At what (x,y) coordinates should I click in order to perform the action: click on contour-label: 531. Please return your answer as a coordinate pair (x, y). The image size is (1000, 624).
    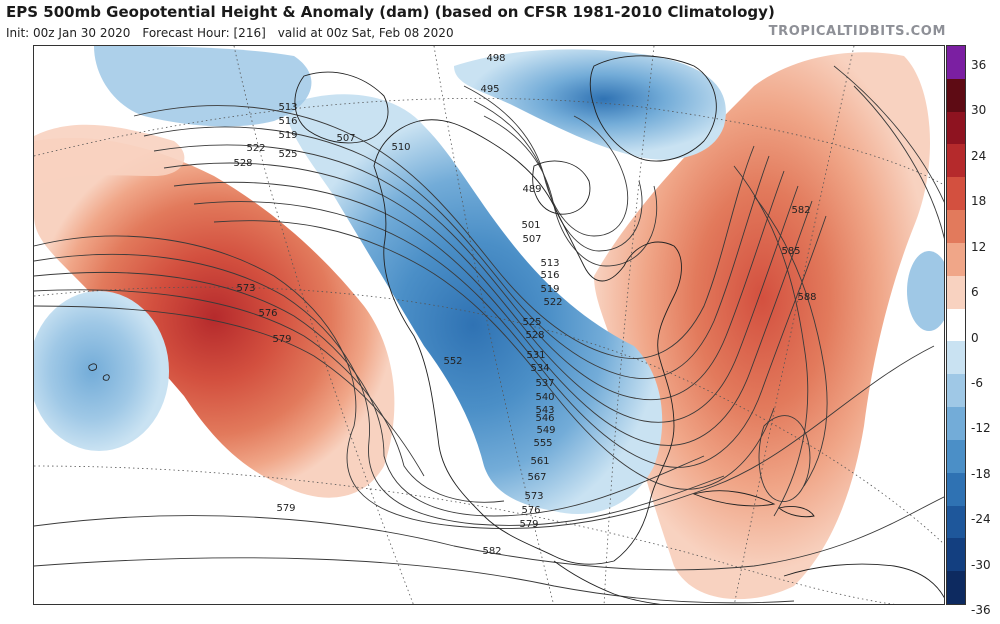
    Looking at the image, I should click on (535, 355).